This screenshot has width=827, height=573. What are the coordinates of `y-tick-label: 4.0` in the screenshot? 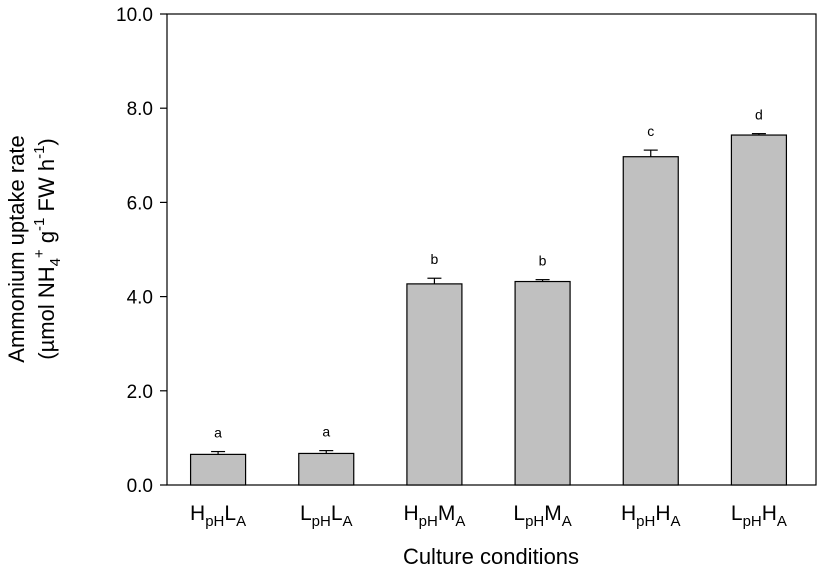 It's located at (140, 298).